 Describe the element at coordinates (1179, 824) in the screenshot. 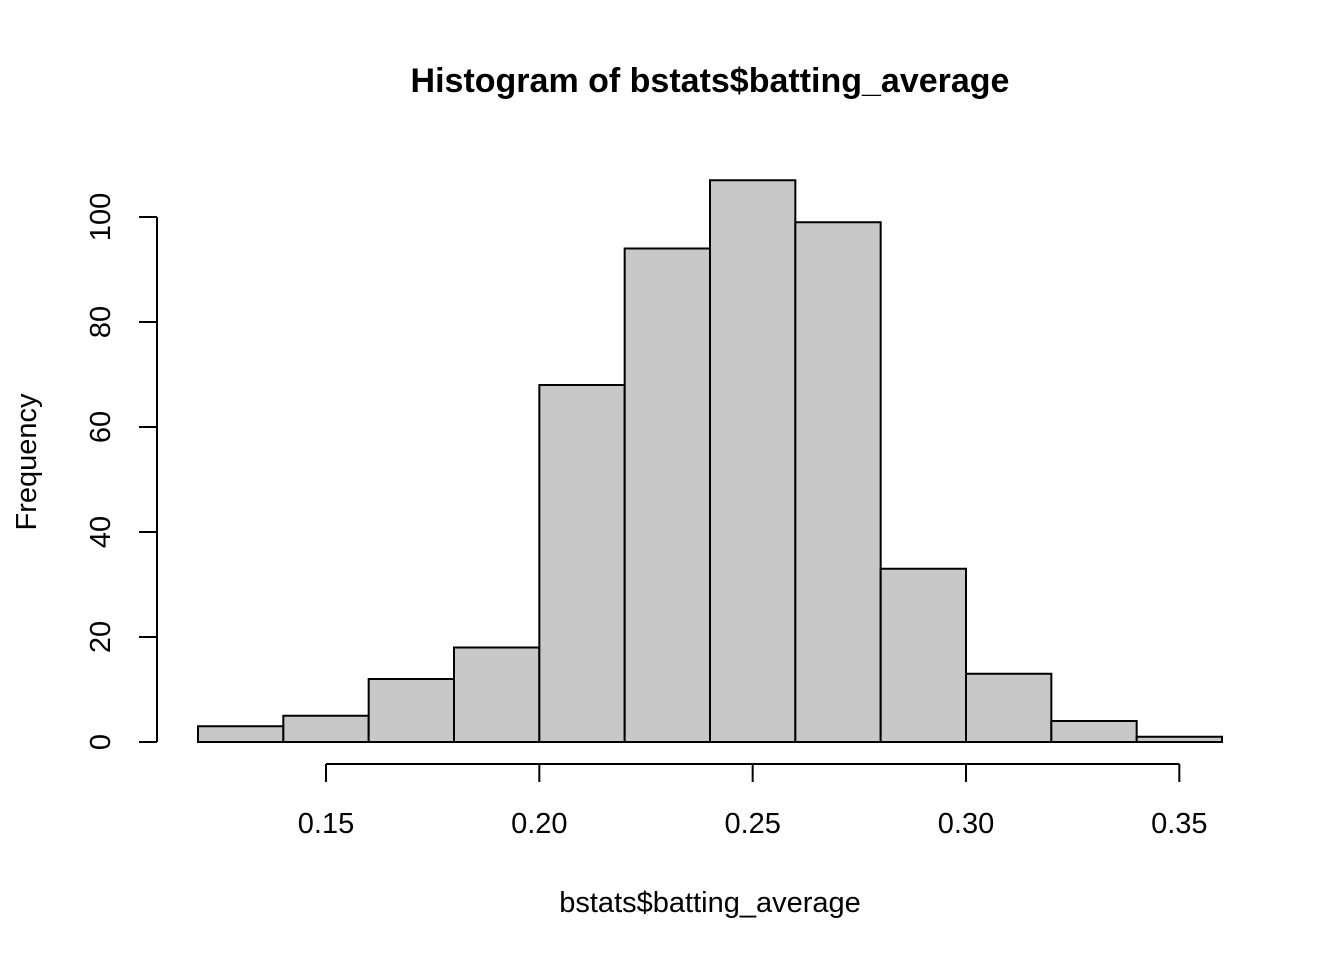

I see `x-tick-label-4: 0.35` at that location.